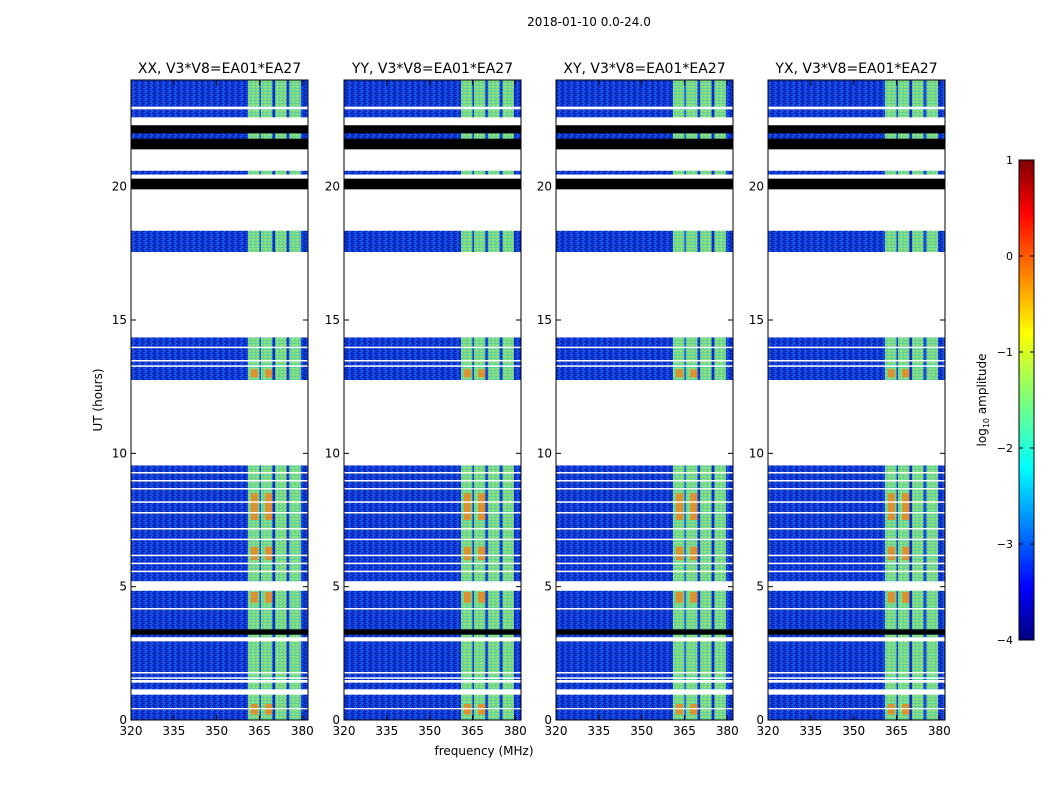  I want to click on x-tick-label: 365, so click(684, 731).